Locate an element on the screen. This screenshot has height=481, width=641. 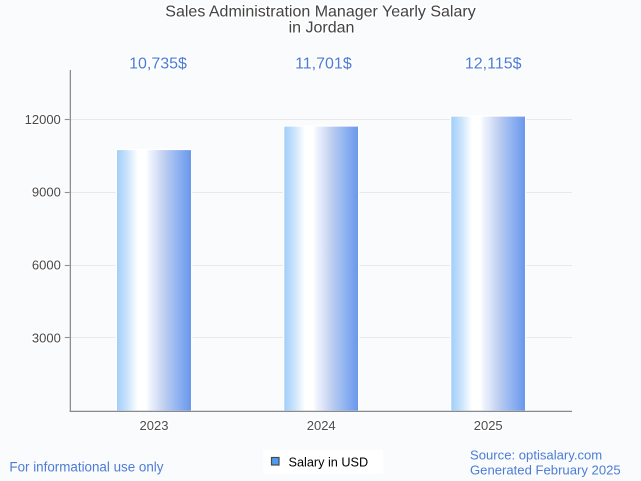
svg-text: 12,115$ is located at coordinates (493, 63).